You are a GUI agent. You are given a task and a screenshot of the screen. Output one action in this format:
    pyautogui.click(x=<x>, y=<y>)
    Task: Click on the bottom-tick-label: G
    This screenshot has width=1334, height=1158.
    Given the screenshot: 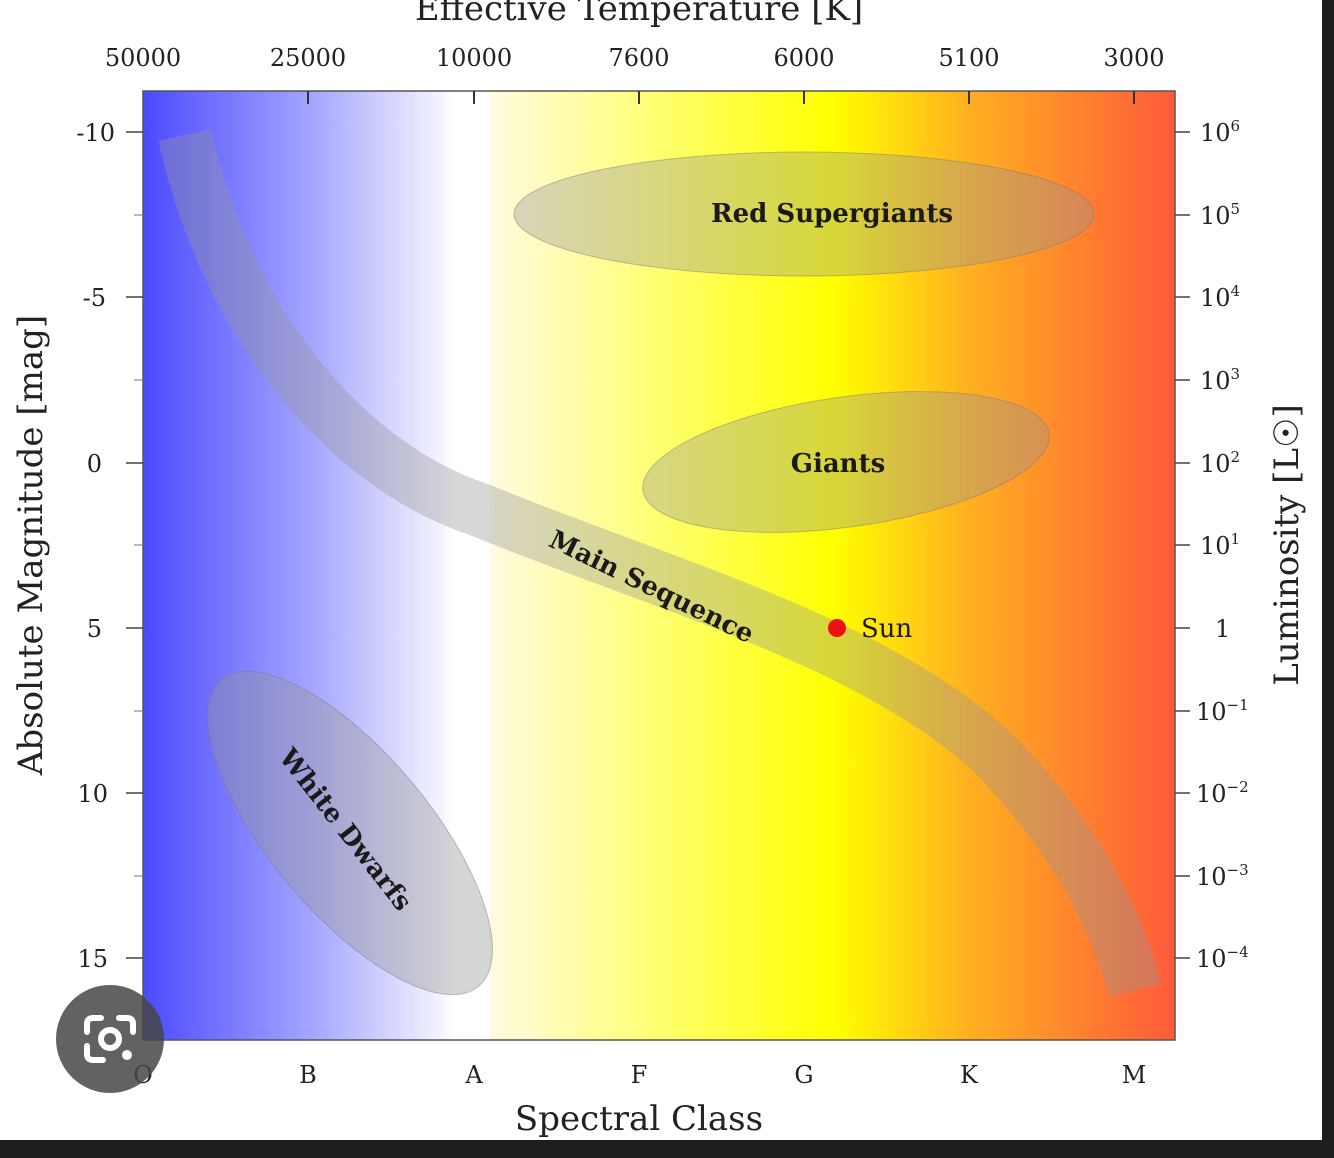 What is the action you would take?
    pyautogui.click(x=803, y=1075)
    